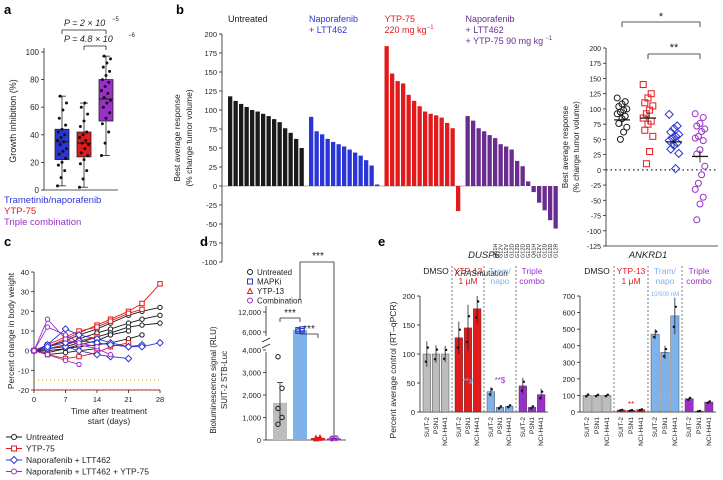 This screenshot has height=480, width=723. What do you see at coordinates (210, 91) in the screenshot?
I see `y-tick-label: 125` at bounding box center [210, 91].